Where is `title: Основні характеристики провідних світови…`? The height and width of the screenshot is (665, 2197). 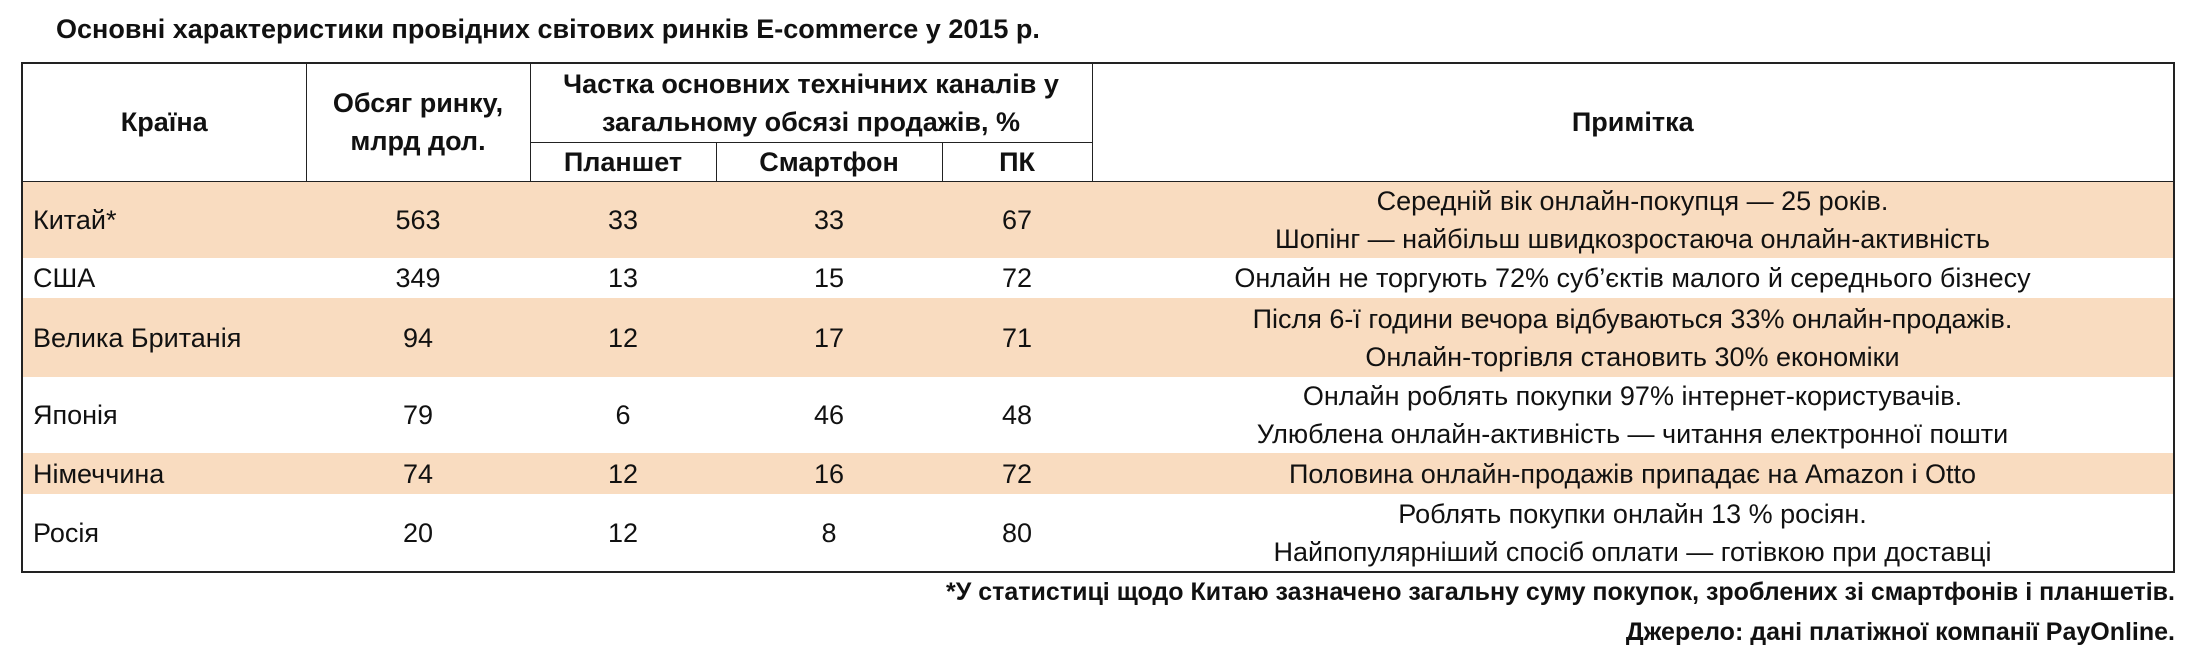
title: Основні характеристики провідних світови… is located at coordinates (548, 29).